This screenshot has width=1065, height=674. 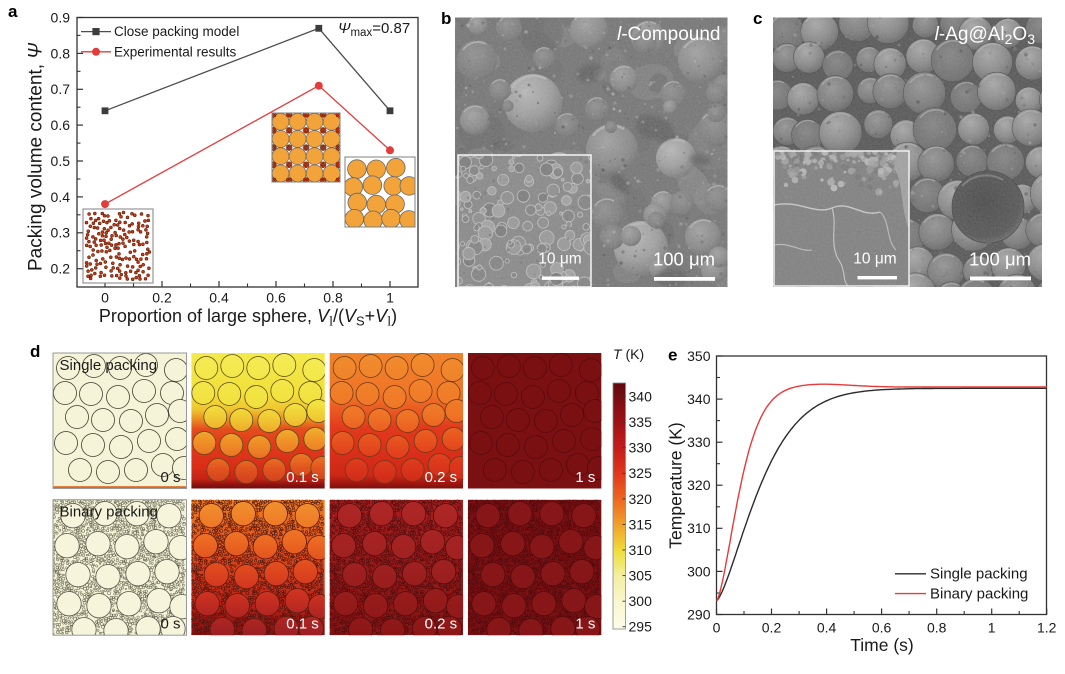 What do you see at coordinates (628, 354) in the screenshot?
I see `svg-text: T (K)` at bounding box center [628, 354].